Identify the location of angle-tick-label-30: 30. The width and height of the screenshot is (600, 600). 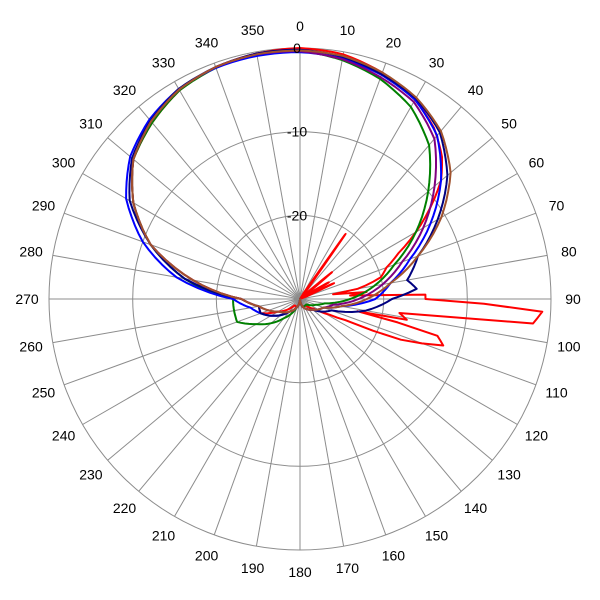
(437, 63).